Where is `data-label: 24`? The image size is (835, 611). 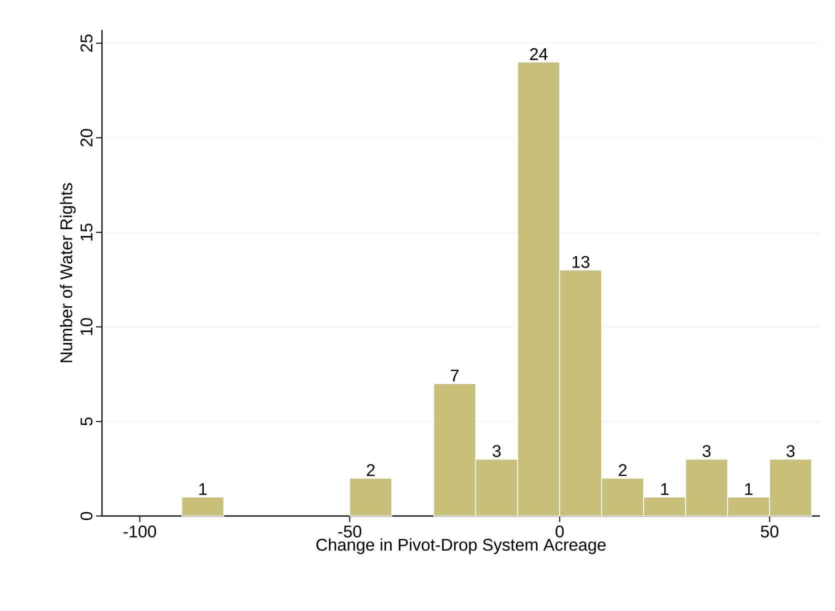
data-label: 24 is located at coordinates (539, 54).